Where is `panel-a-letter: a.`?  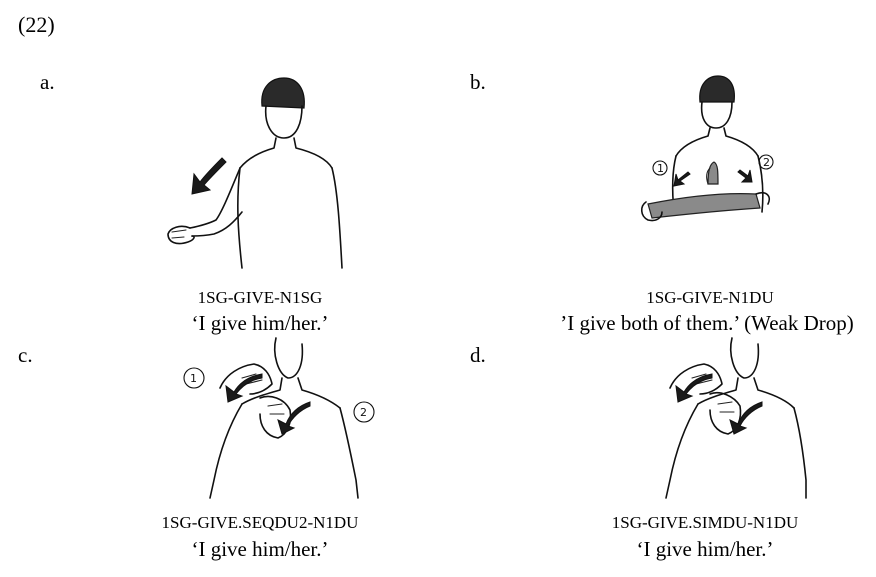 panel-a-letter: a. is located at coordinates (47, 82).